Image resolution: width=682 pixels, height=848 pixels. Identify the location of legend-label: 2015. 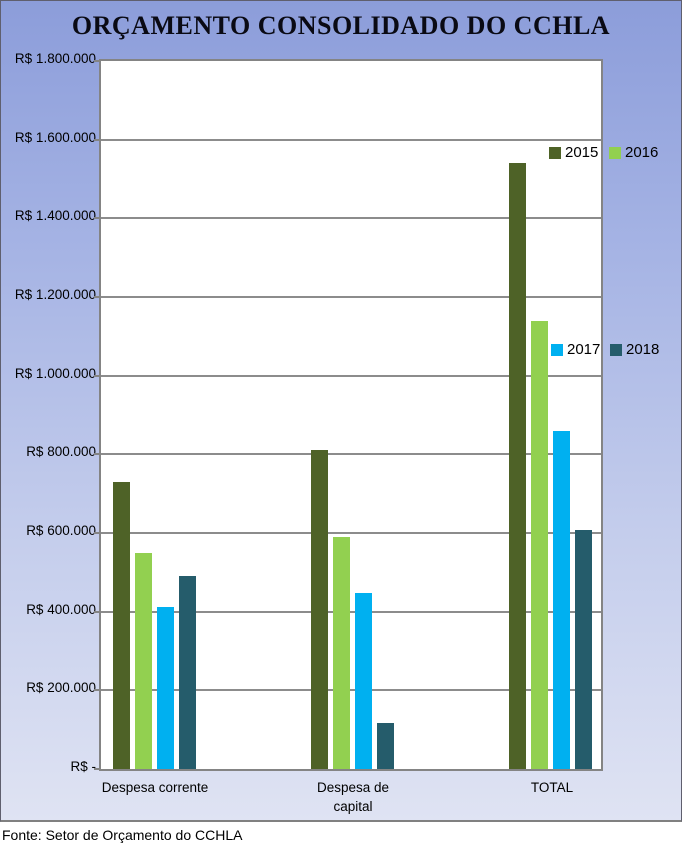
(582, 152).